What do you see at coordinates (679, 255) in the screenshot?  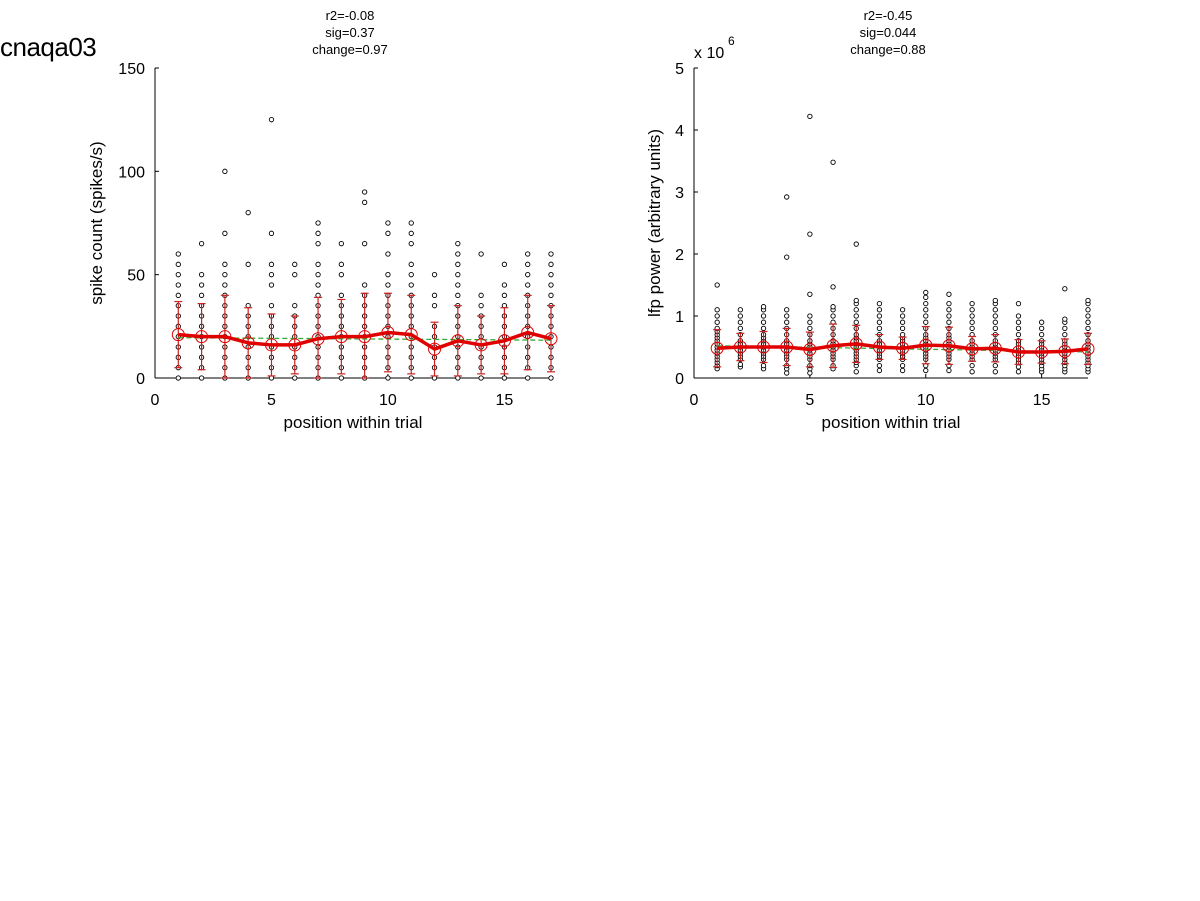 I see `y-tick-label: 2` at bounding box center [679, 255].